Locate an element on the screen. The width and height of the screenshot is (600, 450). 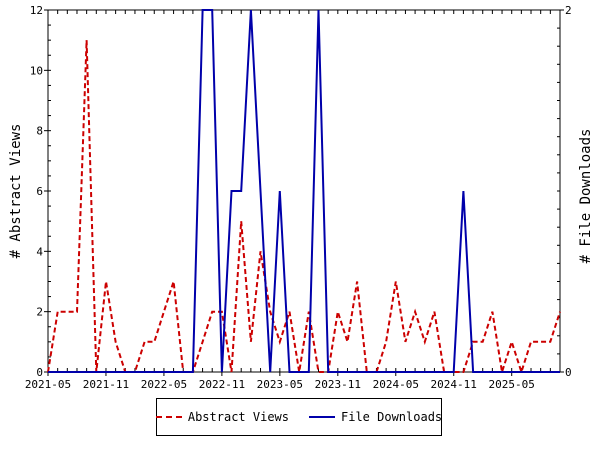
y-left-tick-label: 8 is located at coordinates (39, 131).